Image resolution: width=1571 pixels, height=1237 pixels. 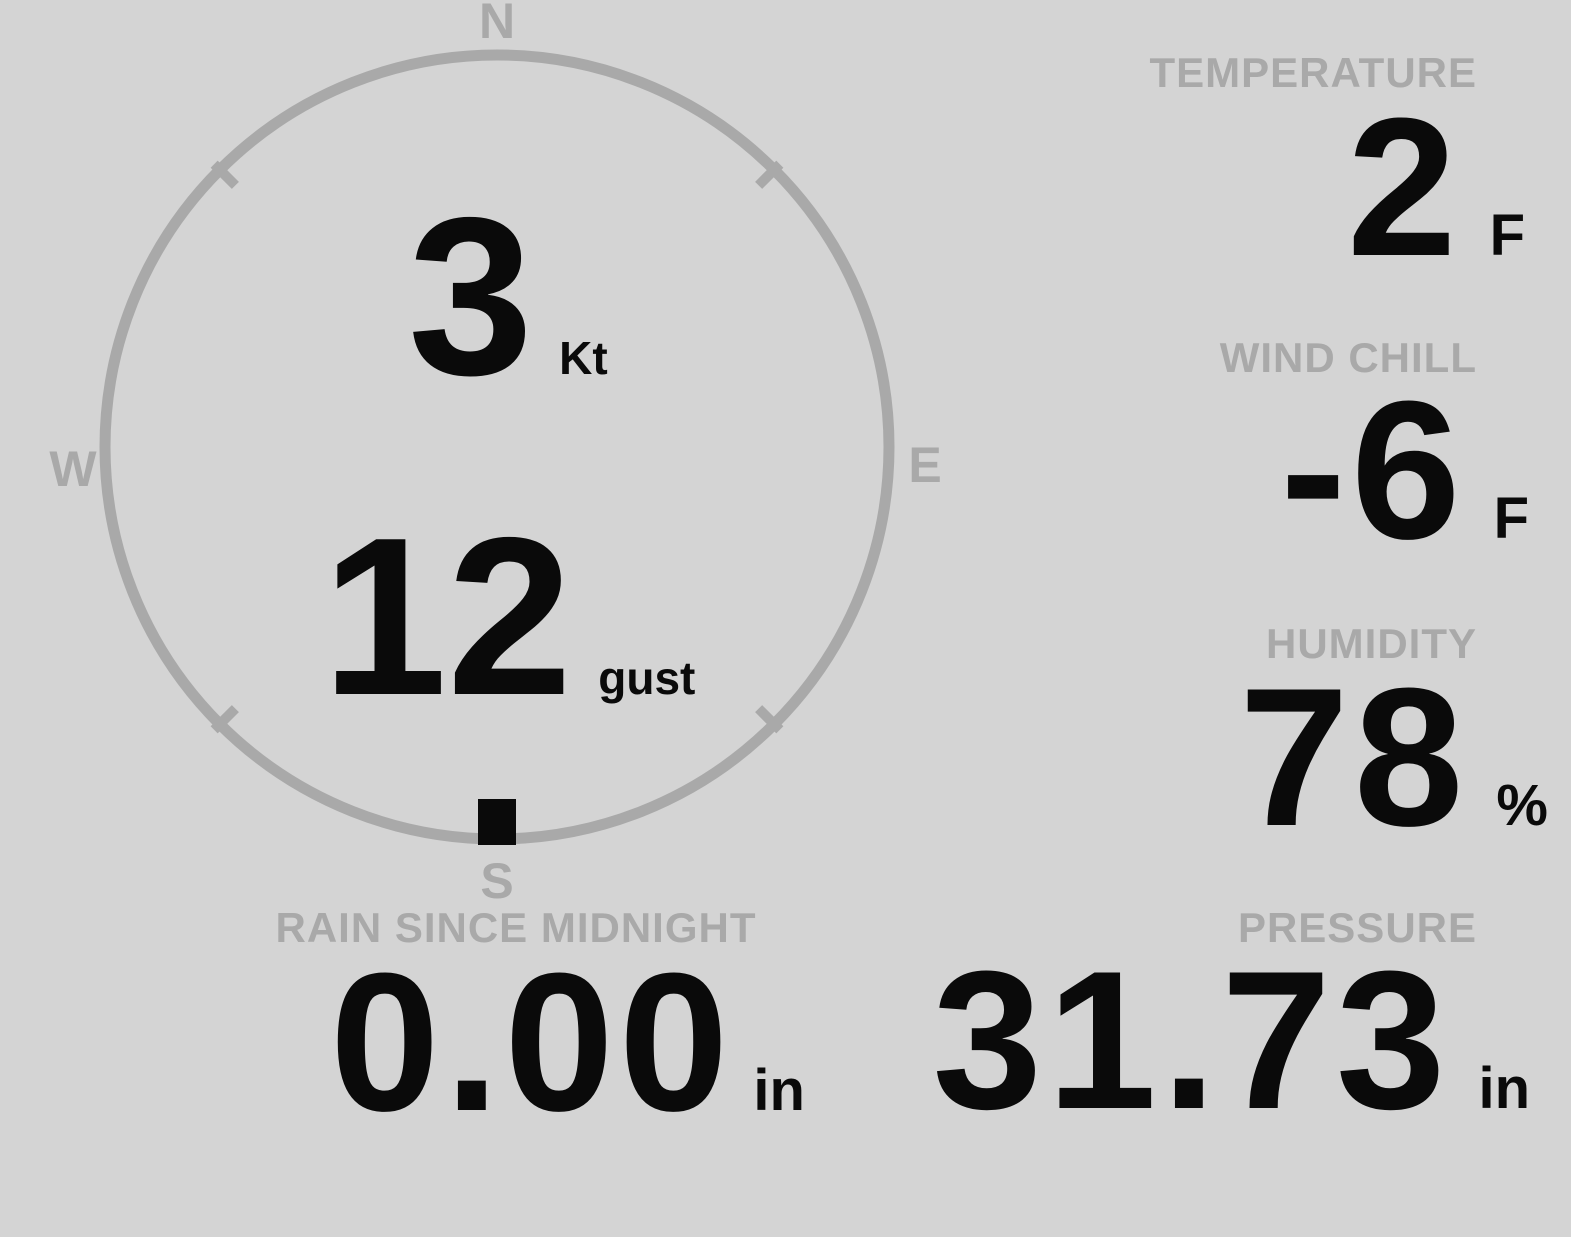 What do you see at coordinates (532, 1042) in the screenshot?
I see `rain-since-midnight-value: 0.00` at bounding box center [532, 1042].